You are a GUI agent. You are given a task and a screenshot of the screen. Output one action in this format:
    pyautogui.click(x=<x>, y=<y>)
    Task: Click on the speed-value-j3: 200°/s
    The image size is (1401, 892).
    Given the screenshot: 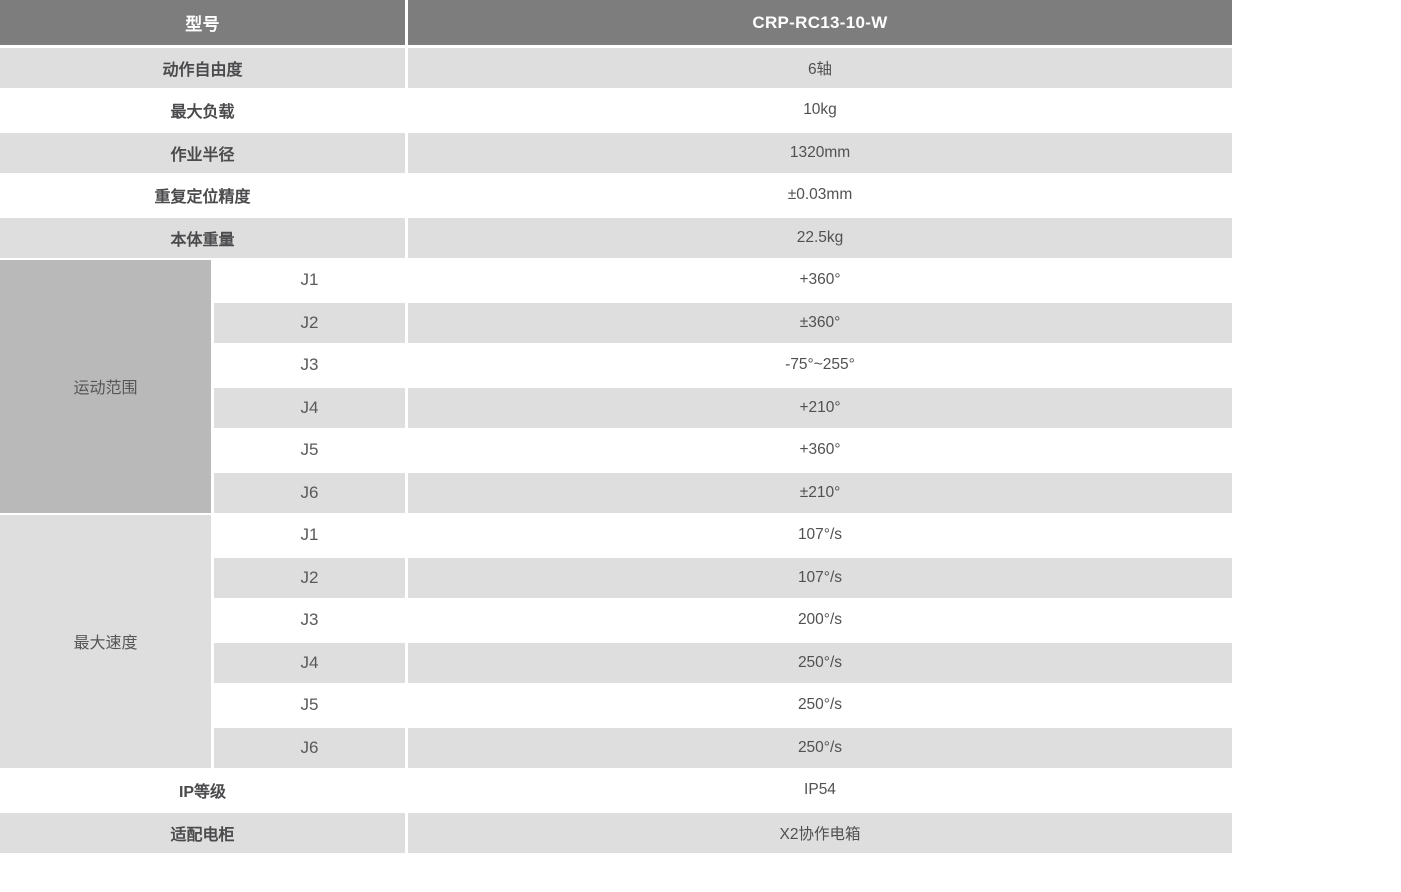 What is the action you would take?
    pyautogui.click(x=820, y=620)
    